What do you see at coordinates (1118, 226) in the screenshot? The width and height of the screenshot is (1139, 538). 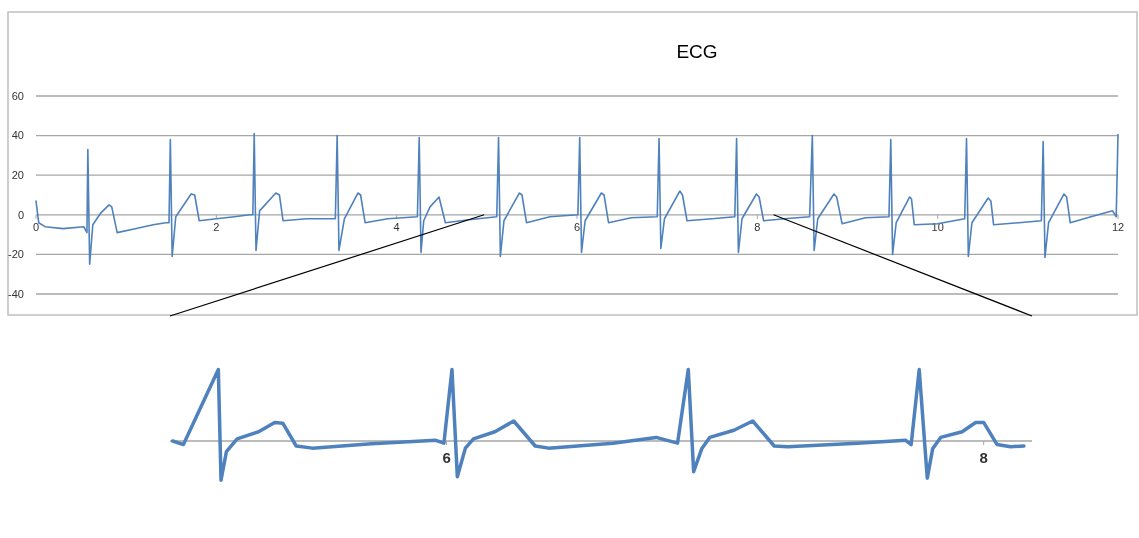 I see `x-tick-label: 12` at bounding box center [1118, 226].